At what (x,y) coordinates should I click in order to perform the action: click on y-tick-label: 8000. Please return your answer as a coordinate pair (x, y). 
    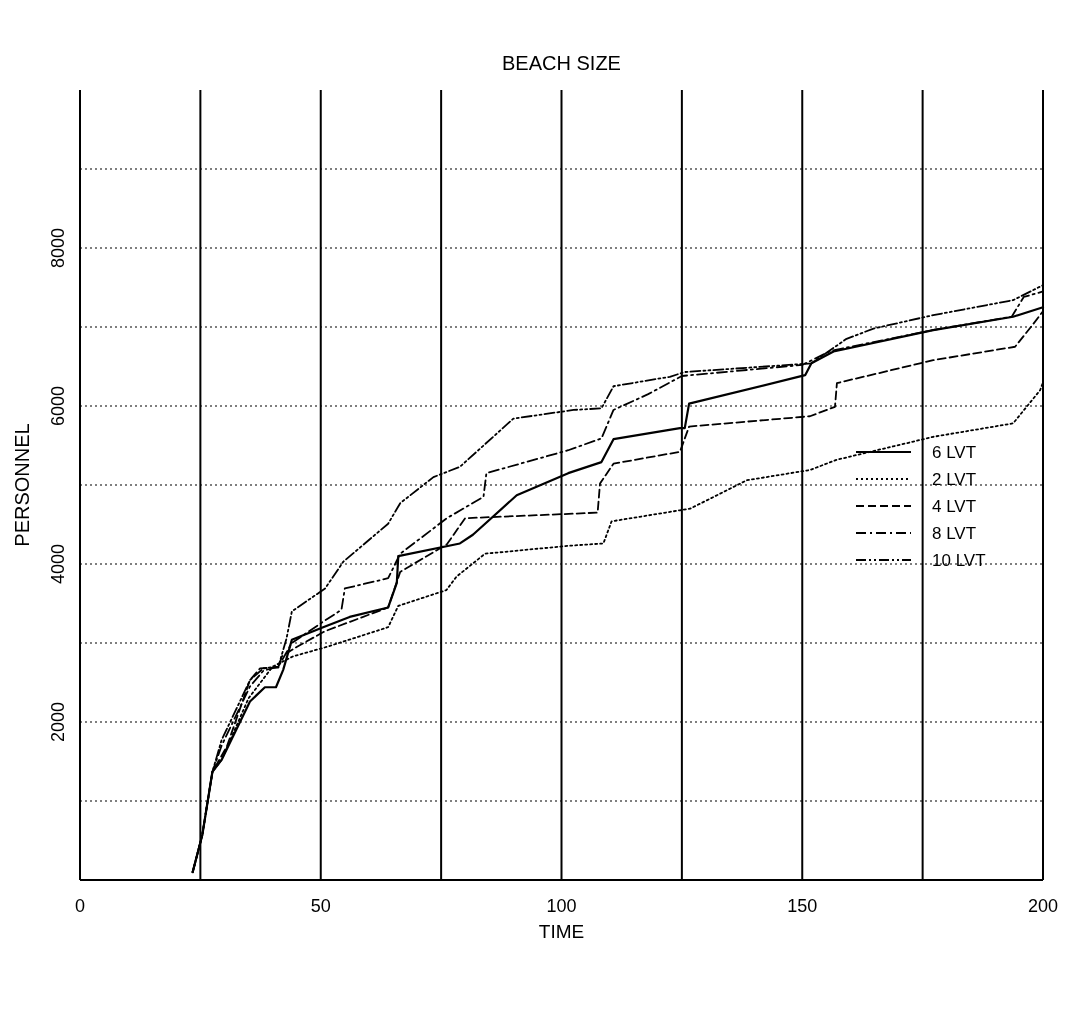
    Looking at the image, I should click on (58, 248).